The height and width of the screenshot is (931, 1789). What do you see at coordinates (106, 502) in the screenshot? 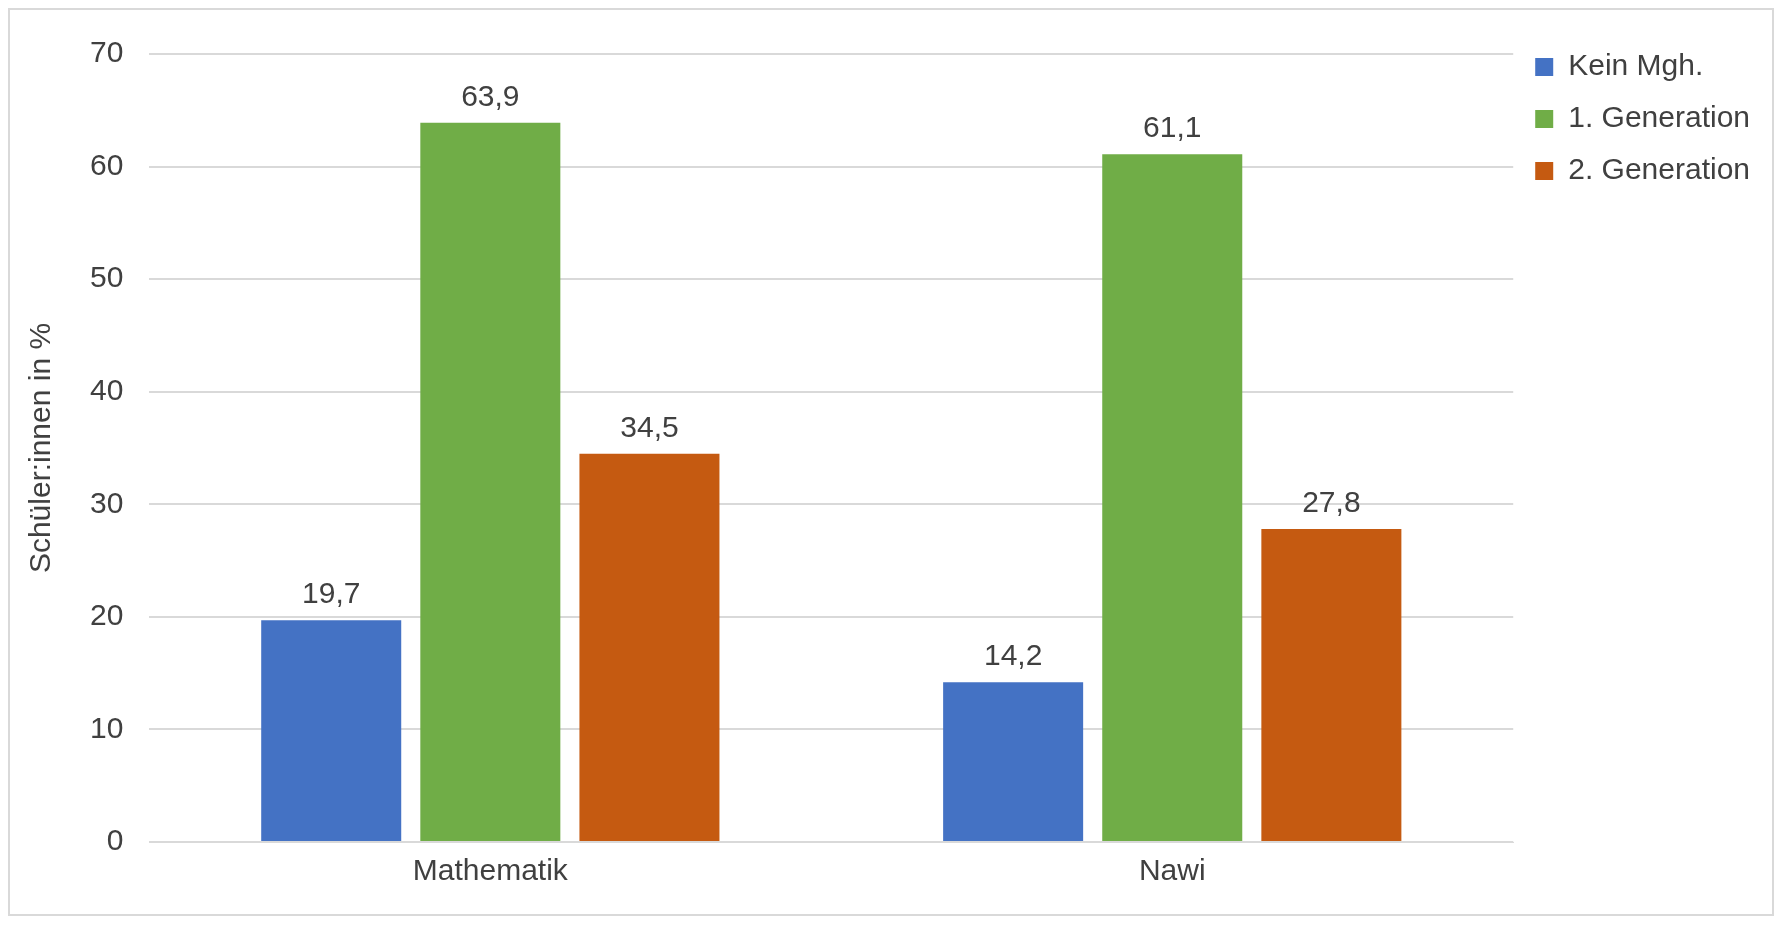
I see `y-tick-label: 30` at bounding box center [106, 502].